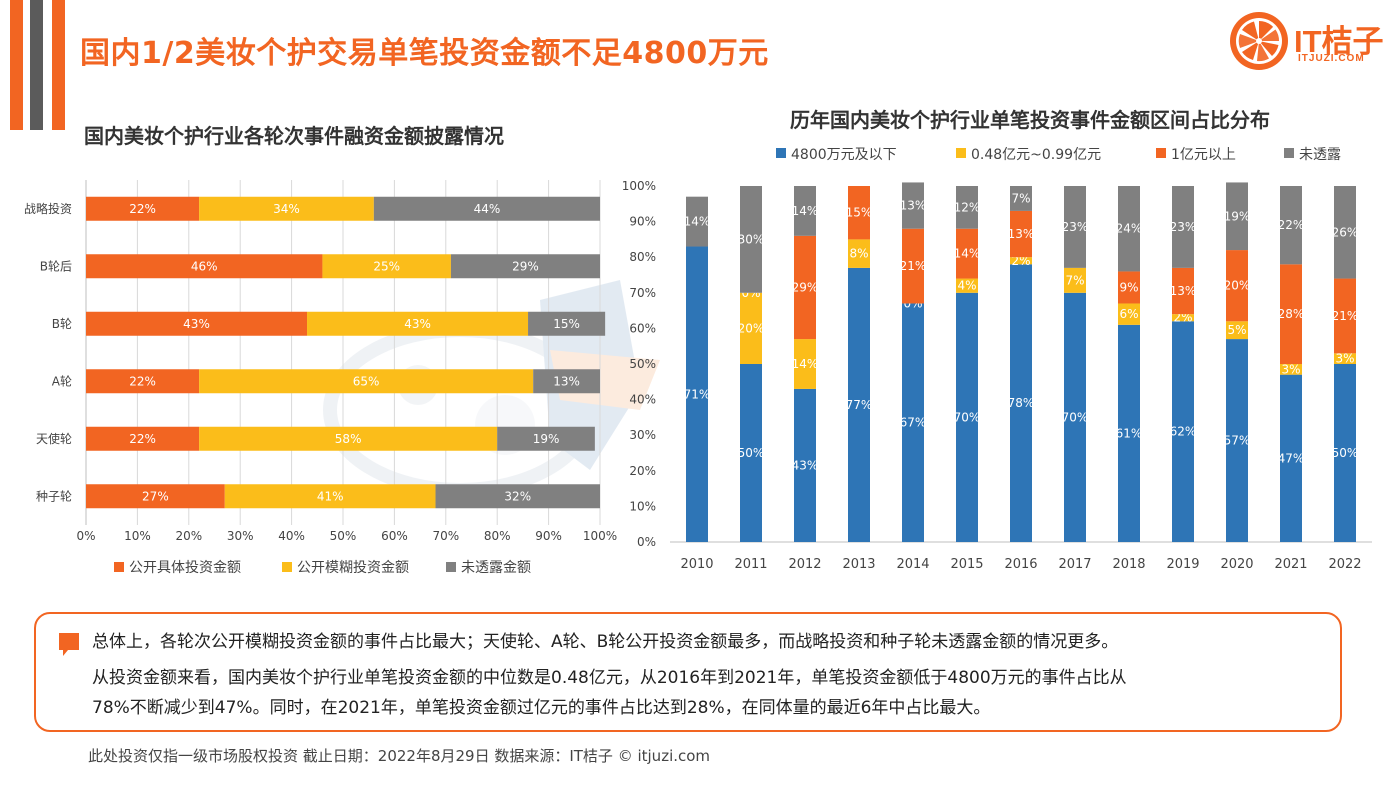 Image resolution: width=1400 pixels, height=788 pixels. What do you see at coordinates (36, 65) in the screenshot?
I see `accent-bar-gray` at bounding box center [36, 65].